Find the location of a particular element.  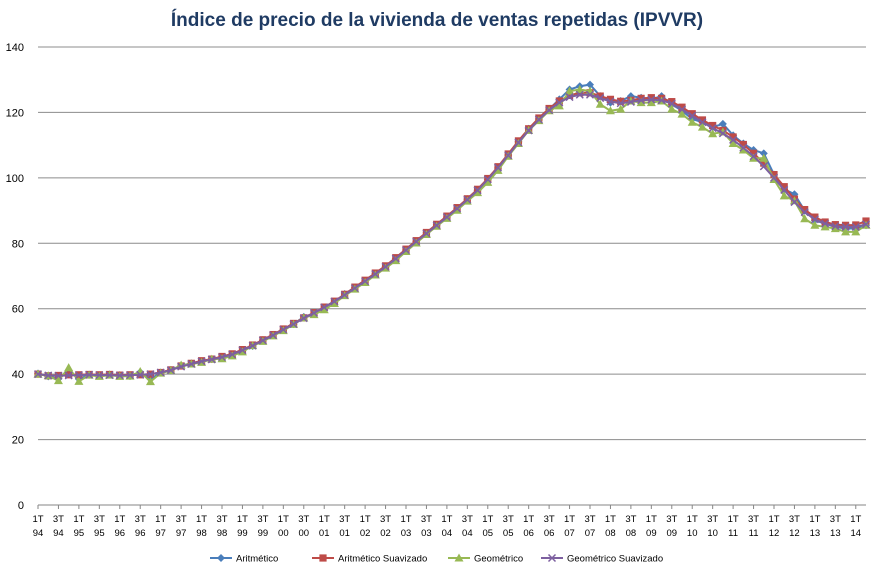

y-tick-label: 120 is located at coordinates (15, 113).